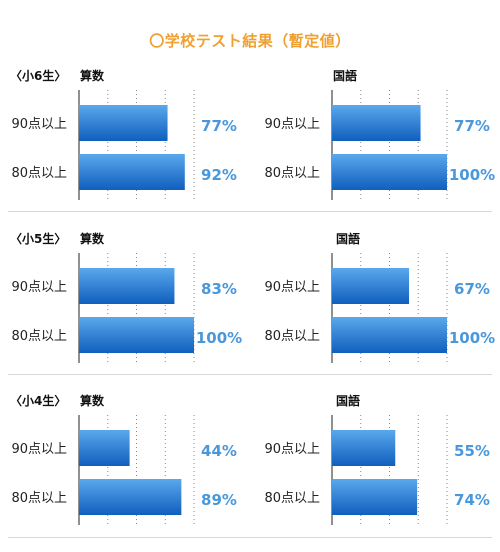 Image resolution: width=500 pixels, height=552 pixels. I want to click on subject-label-math-6: 算数, so click(92, 76).